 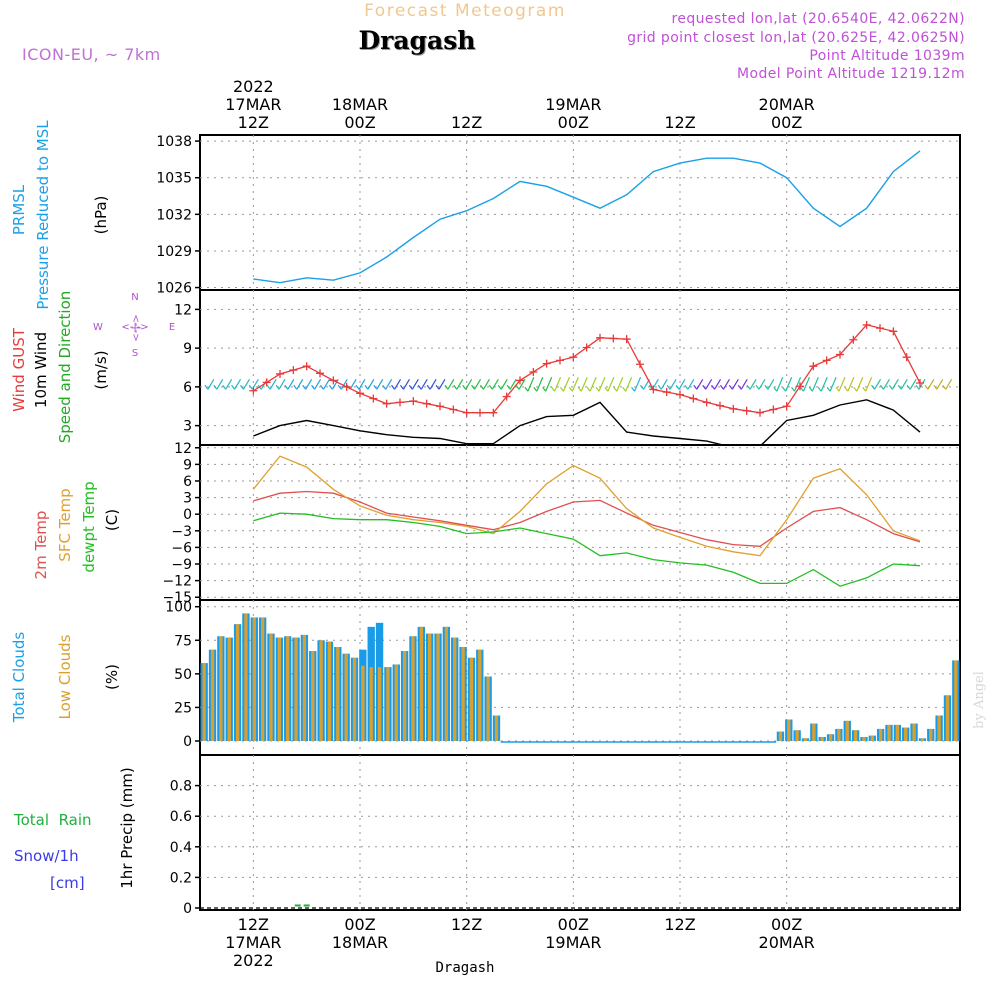 I want to click on pressure-panel: 1026 1029 1032 1035 1038, so click(x=558, y=215).